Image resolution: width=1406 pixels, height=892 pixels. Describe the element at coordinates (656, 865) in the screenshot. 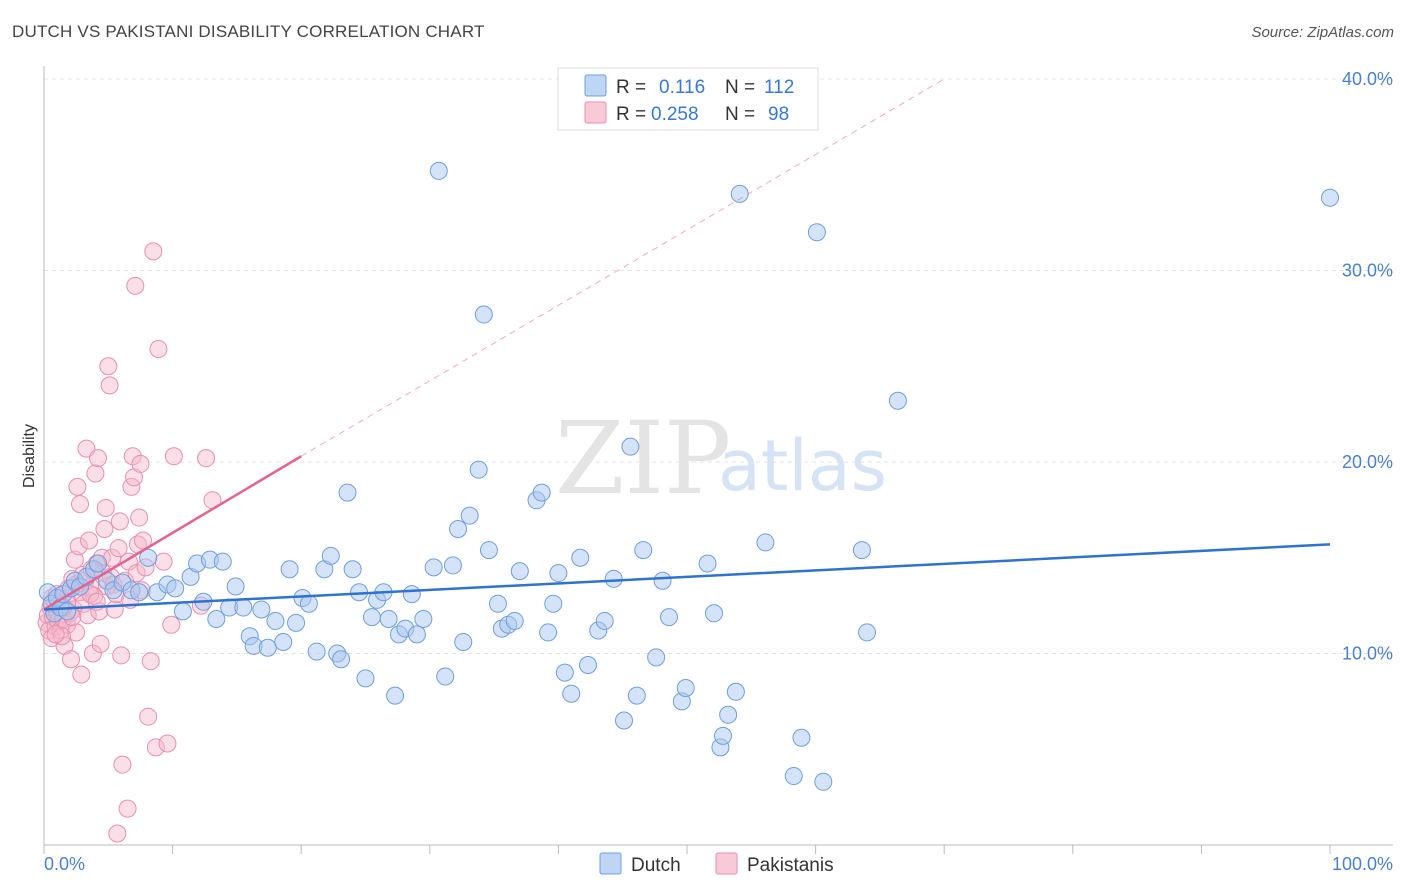

I see `bottom-legend-label-dutch: Dutch` at that location.